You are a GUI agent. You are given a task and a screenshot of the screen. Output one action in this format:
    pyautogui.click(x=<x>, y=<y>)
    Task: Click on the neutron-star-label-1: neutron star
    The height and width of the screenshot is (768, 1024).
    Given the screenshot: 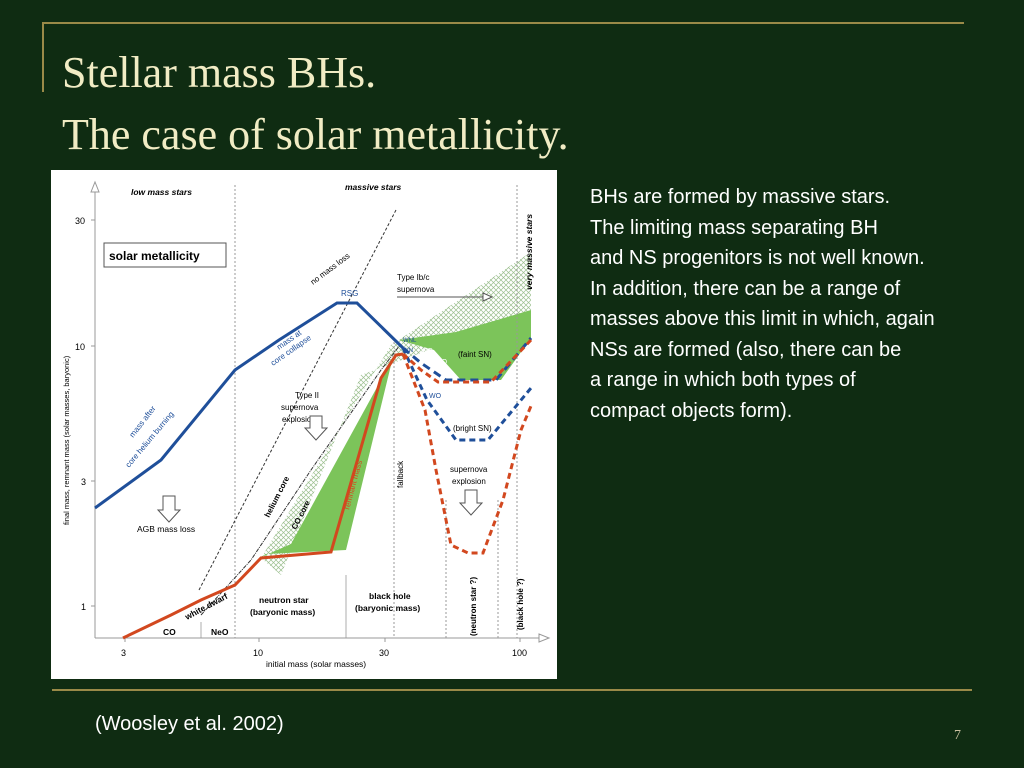 What is the action you would take?
    pyautogui.click(x=284, y=600)
    